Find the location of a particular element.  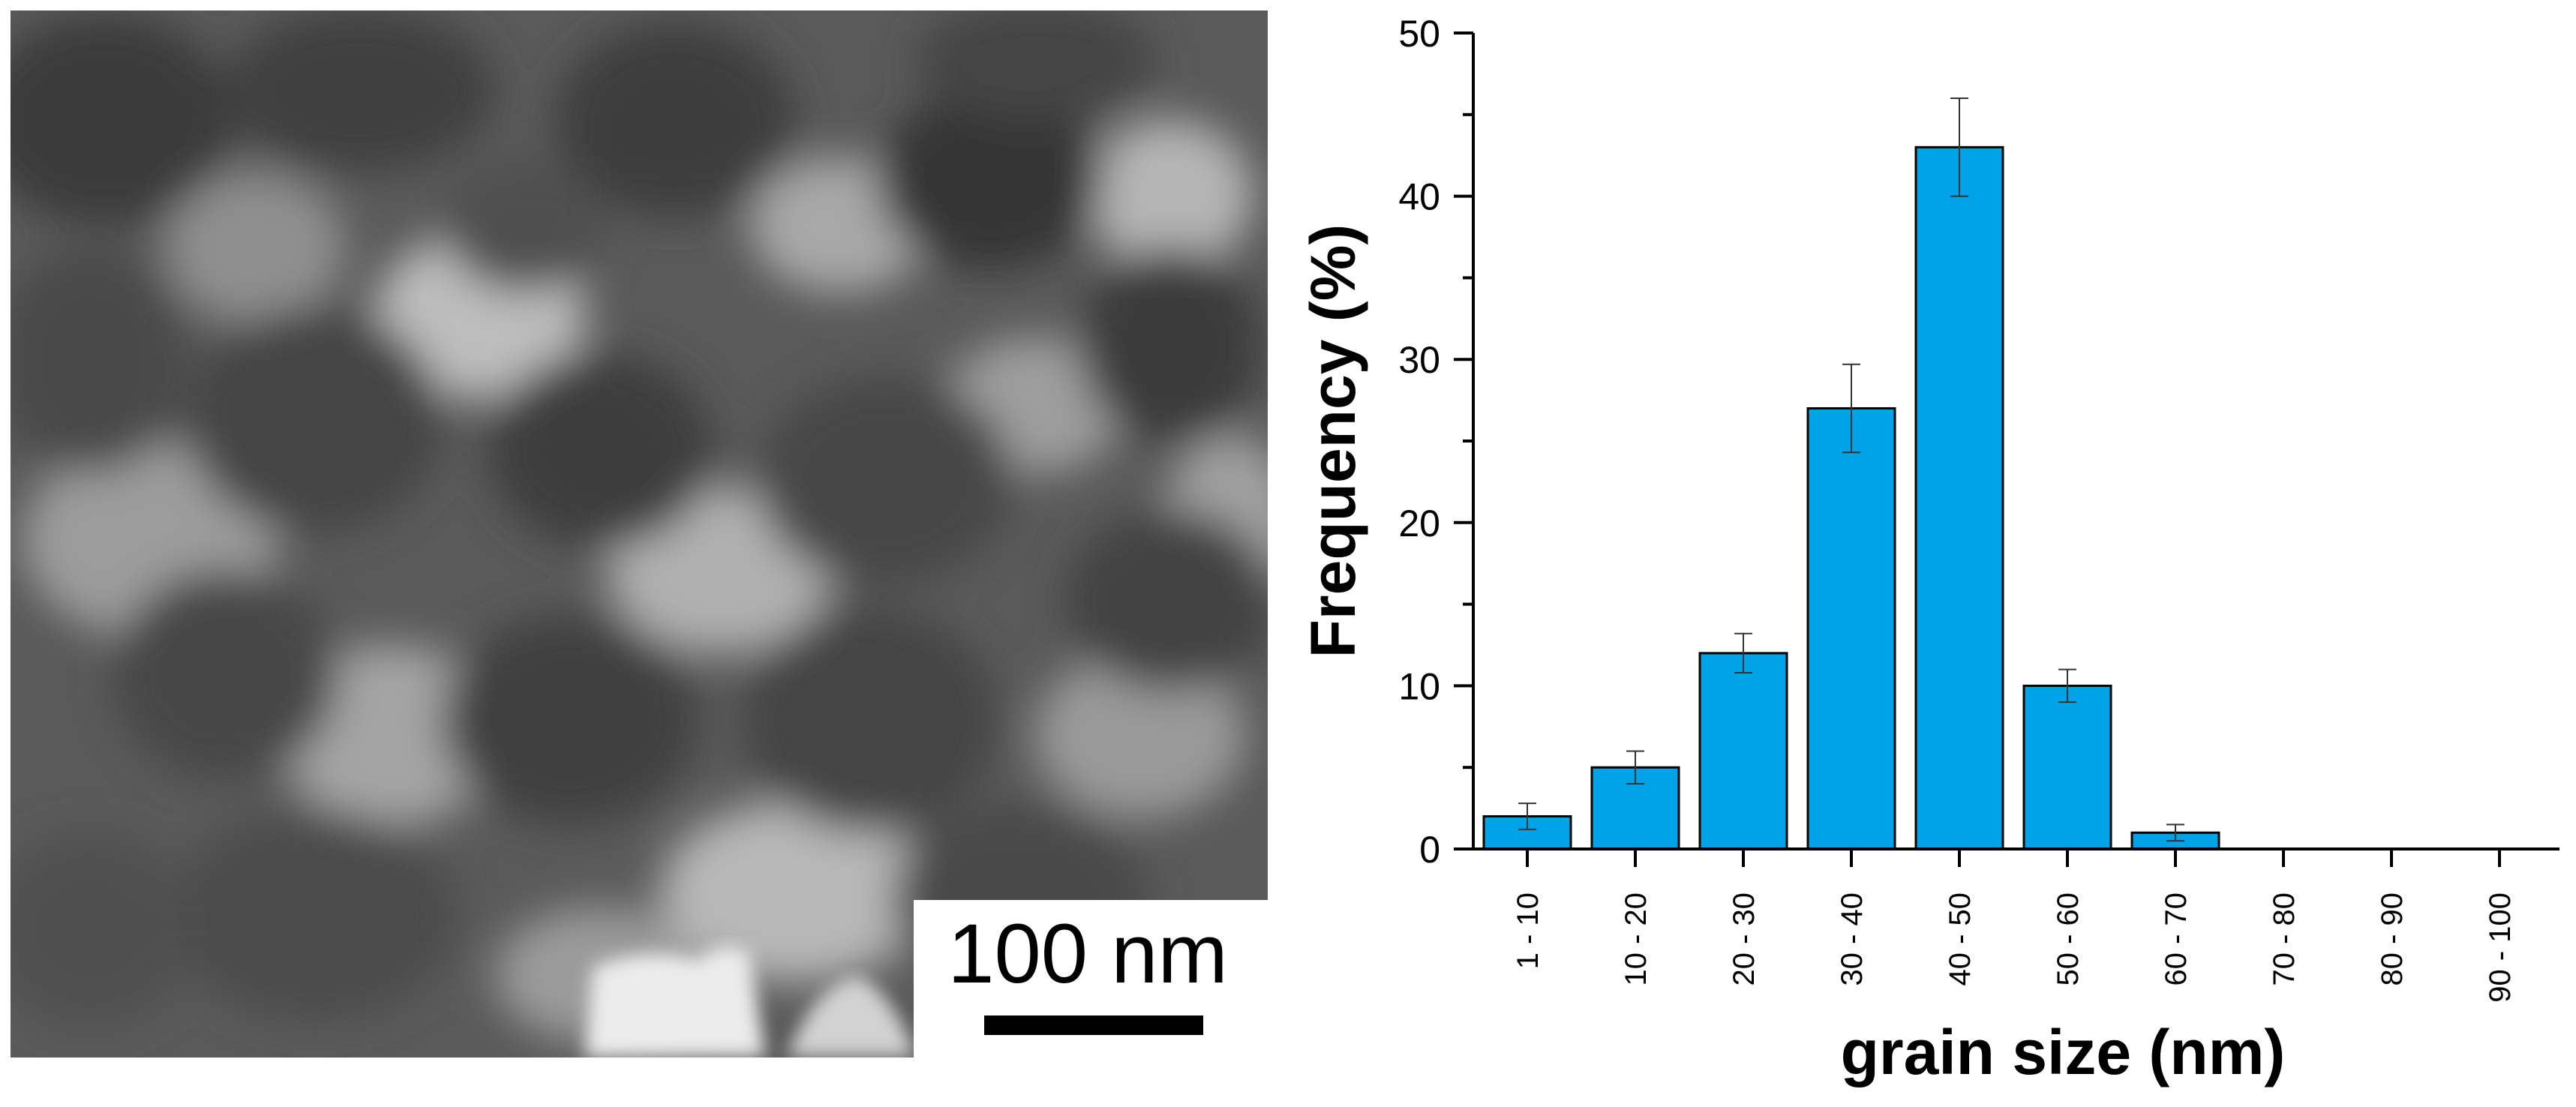

x-axis-title: grain size (nm) is located at coordinates (2063, 1052).